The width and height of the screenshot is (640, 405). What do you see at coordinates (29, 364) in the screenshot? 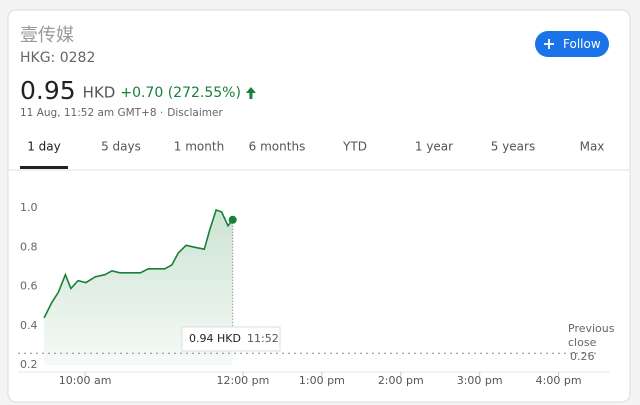
I see `y-tick-label: 0.2` at bounding box center [29, 364].